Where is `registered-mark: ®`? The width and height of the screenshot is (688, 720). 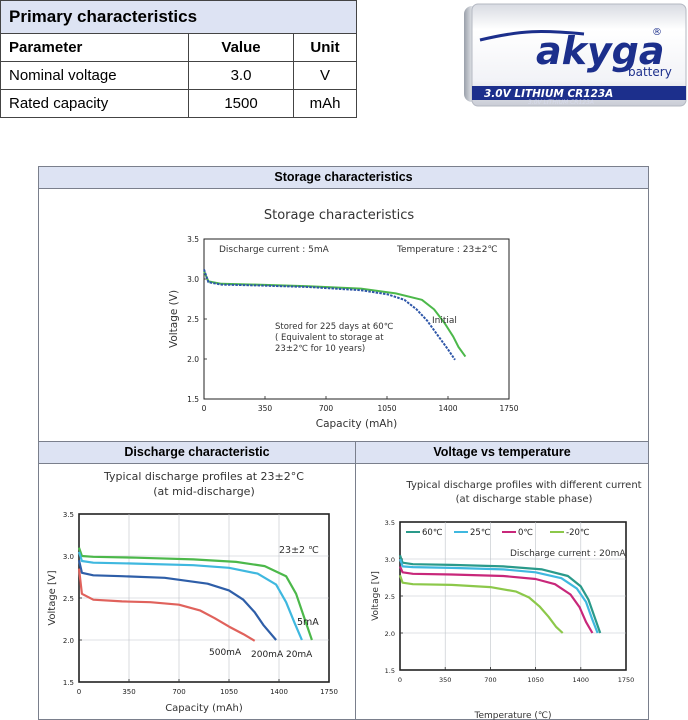
registered-mark: ® is located at coordinates (657, 32).